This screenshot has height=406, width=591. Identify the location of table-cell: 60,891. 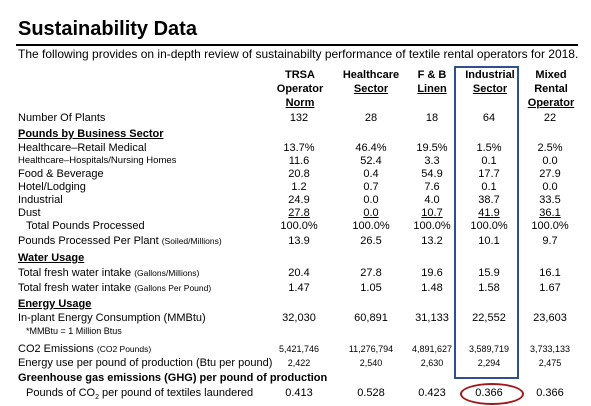
(371, 318).